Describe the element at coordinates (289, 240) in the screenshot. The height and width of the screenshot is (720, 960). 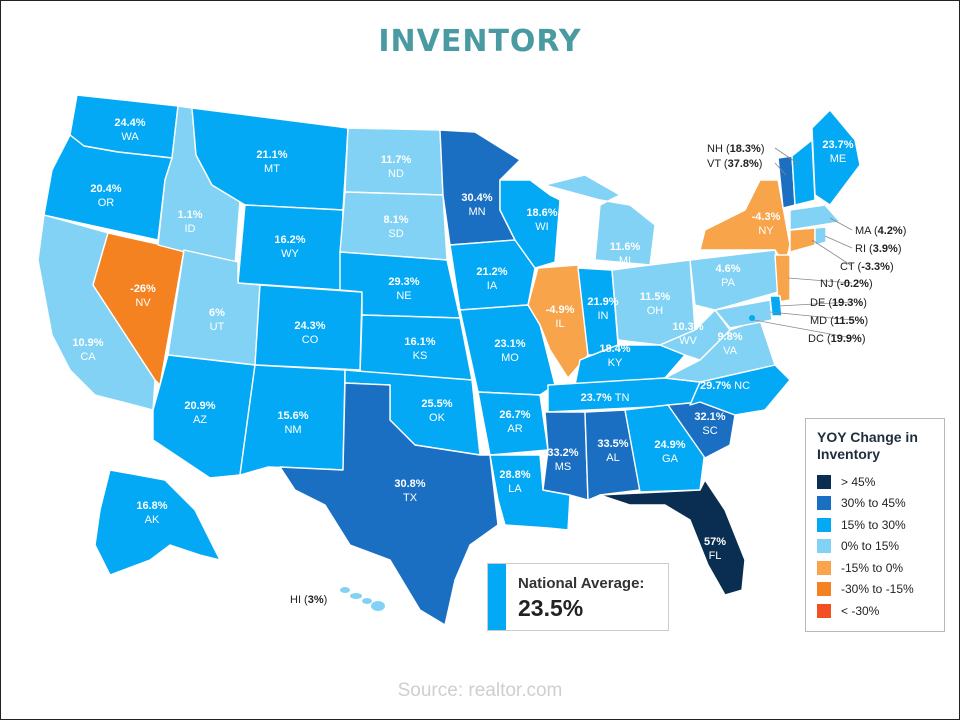
I see `label-wy-value: 16.2%` at that location.